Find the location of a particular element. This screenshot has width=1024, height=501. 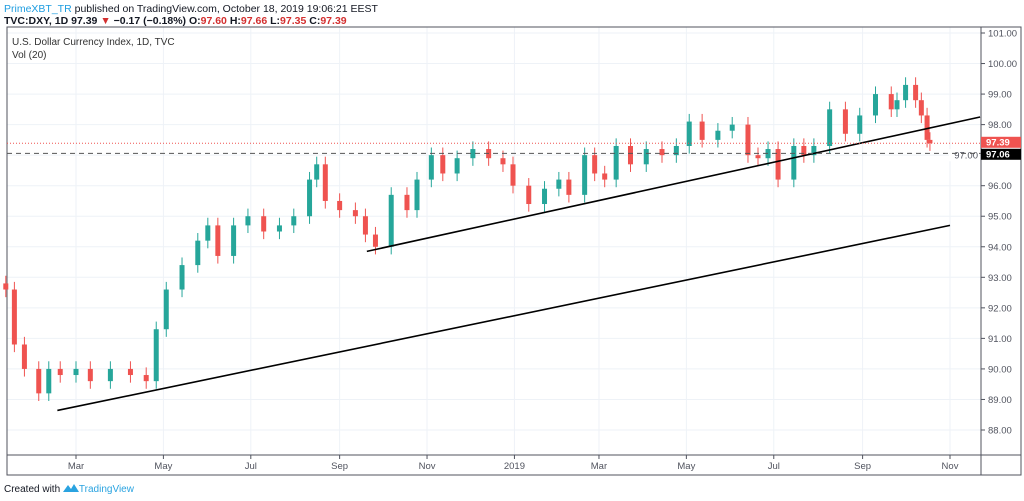

high-label: H: is located at coordinates (235, 21).